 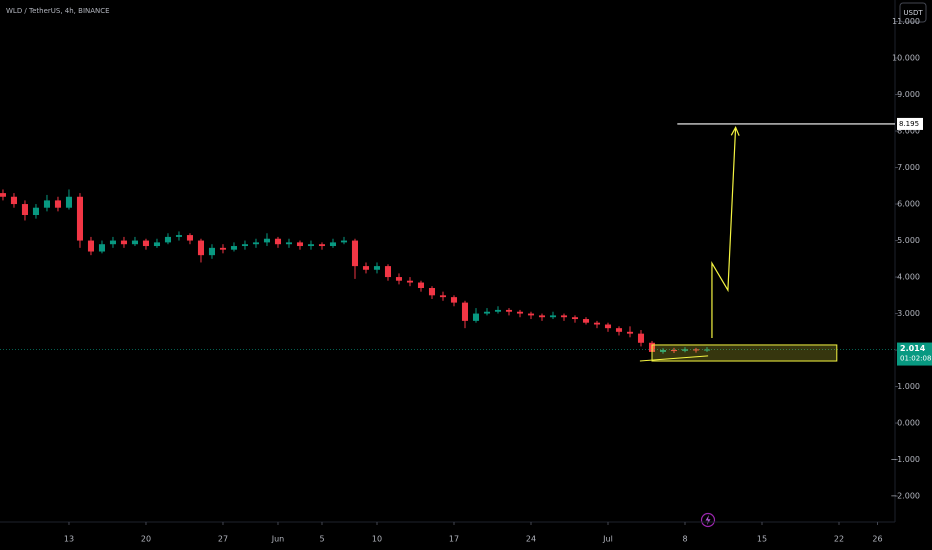 What do you see at coordinates (321, 539) in the screenshot?
I see `x-tick-label: 5` at bounding box center [321, 539].